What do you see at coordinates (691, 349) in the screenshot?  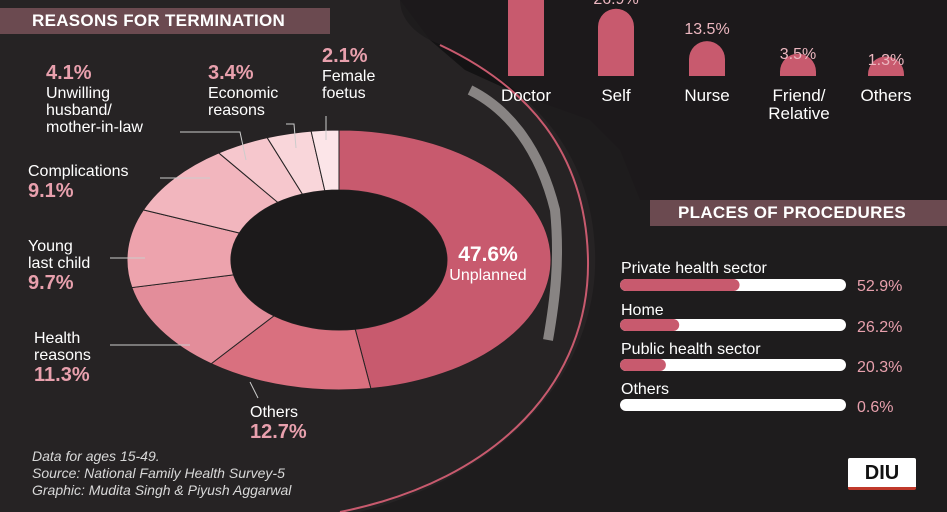 I see `place-label-public: Public health sector` at bounding box center [691, 349].